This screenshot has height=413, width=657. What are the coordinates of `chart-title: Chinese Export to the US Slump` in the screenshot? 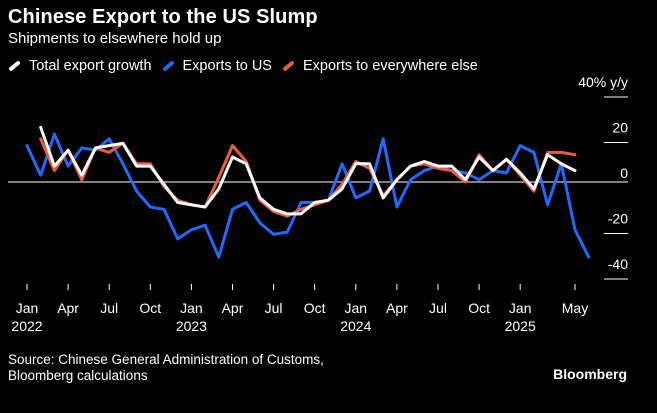 It's located at (163, 17).